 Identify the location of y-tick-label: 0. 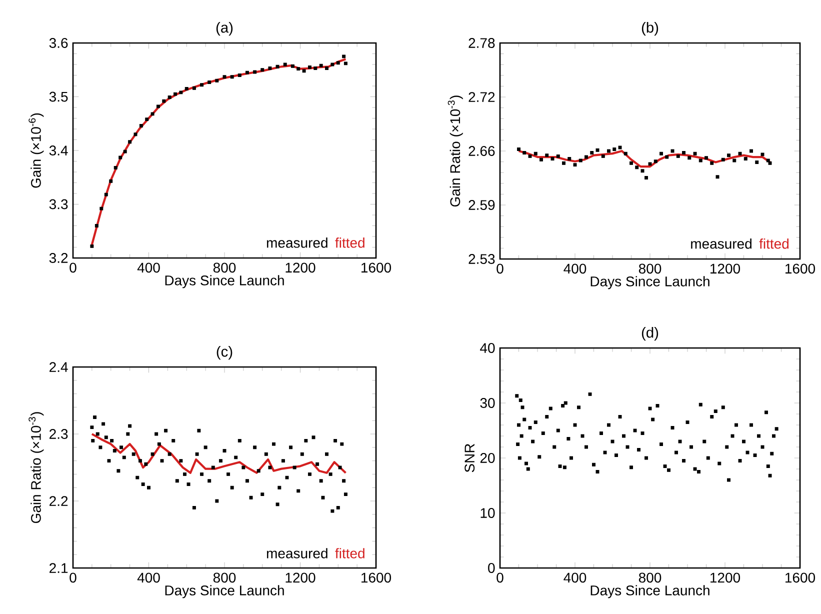
(491, 568).